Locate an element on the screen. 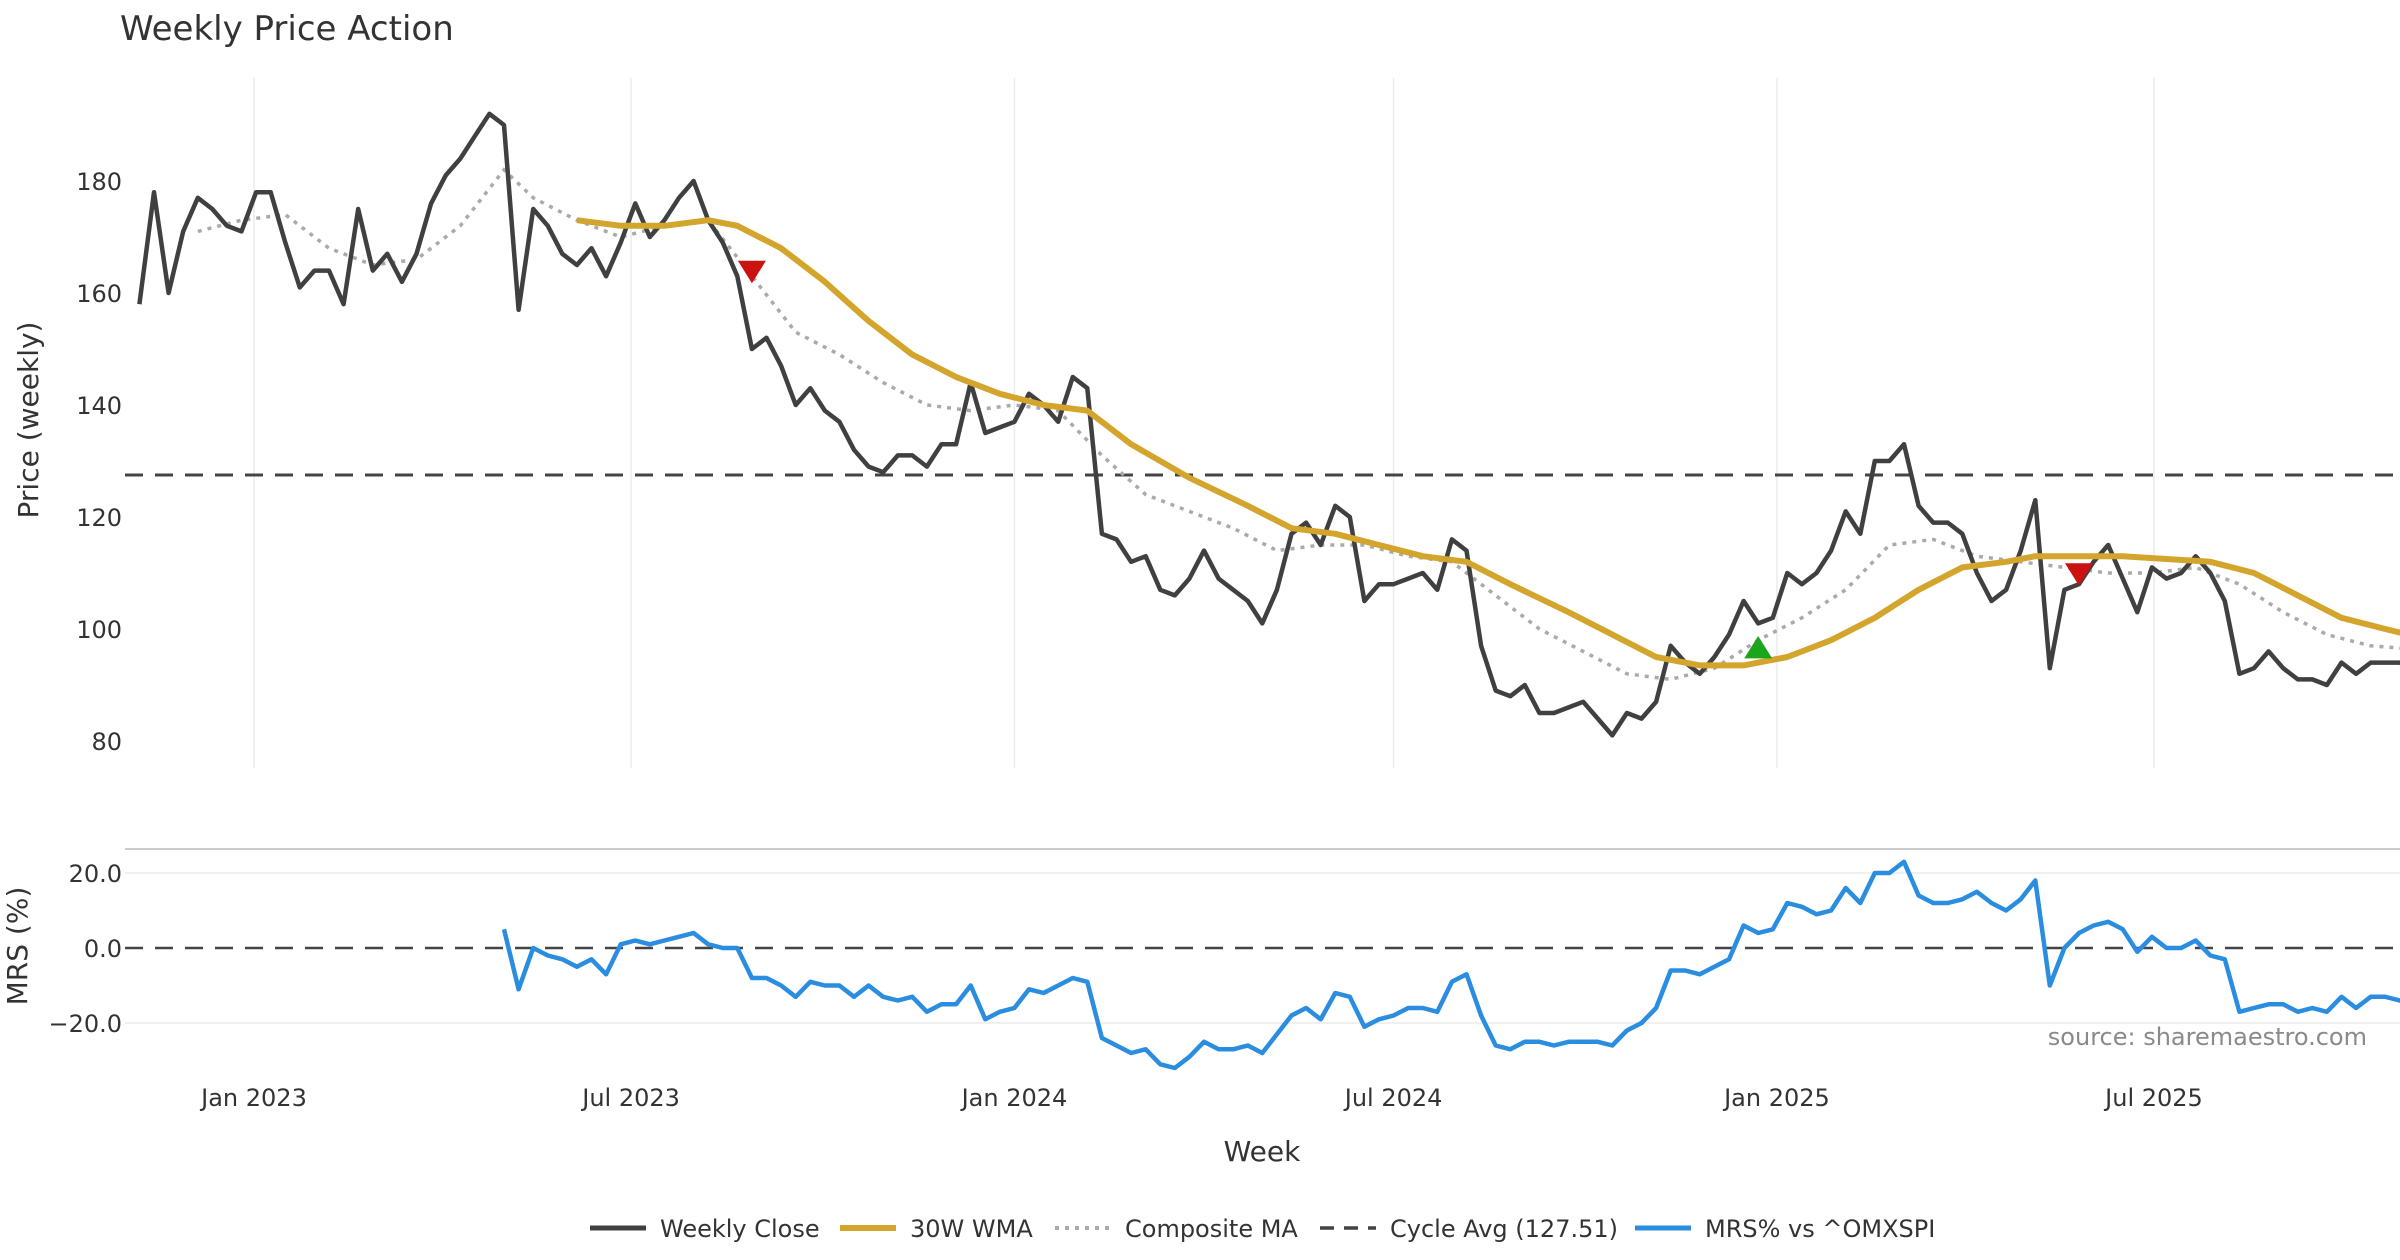 Image resolution: width=2400 pixels, height=1260 pixels. x-tick-label: Jan 2025 is located at coordinates (1776, 1098).